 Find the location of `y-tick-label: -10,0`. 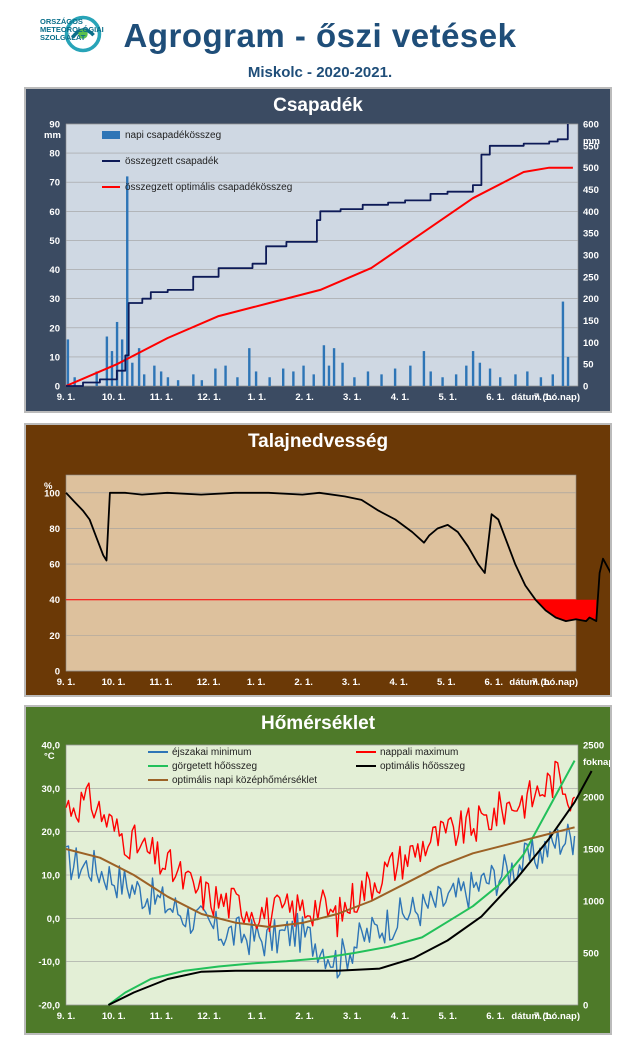

y-tick-label: -10,0 is located at coordinates (49, 962).